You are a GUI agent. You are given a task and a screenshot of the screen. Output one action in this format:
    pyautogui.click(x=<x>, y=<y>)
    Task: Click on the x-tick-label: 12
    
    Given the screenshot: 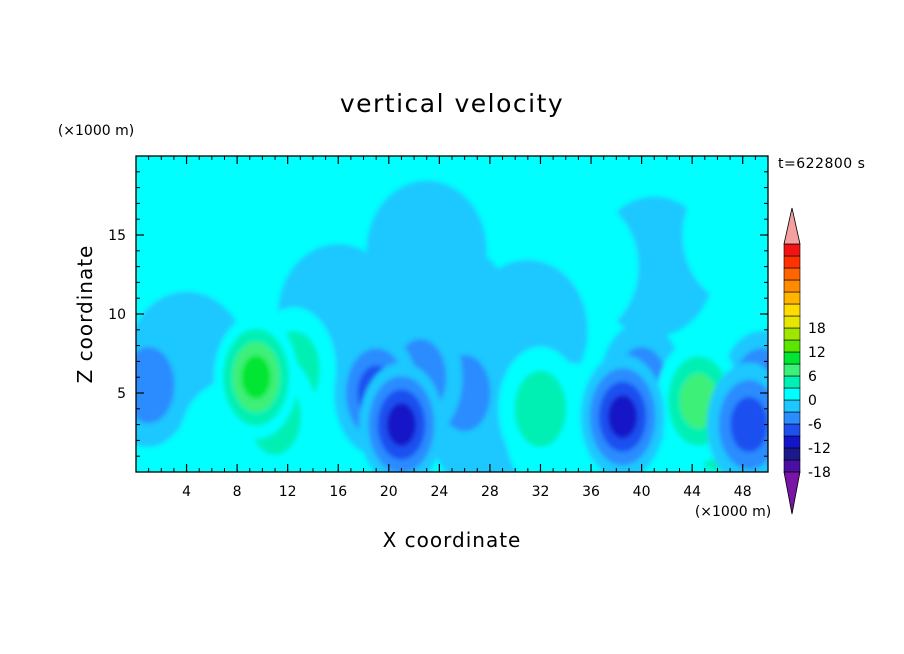 What is the action you would take?
    pyautogui.click(x=288, y=492)
    